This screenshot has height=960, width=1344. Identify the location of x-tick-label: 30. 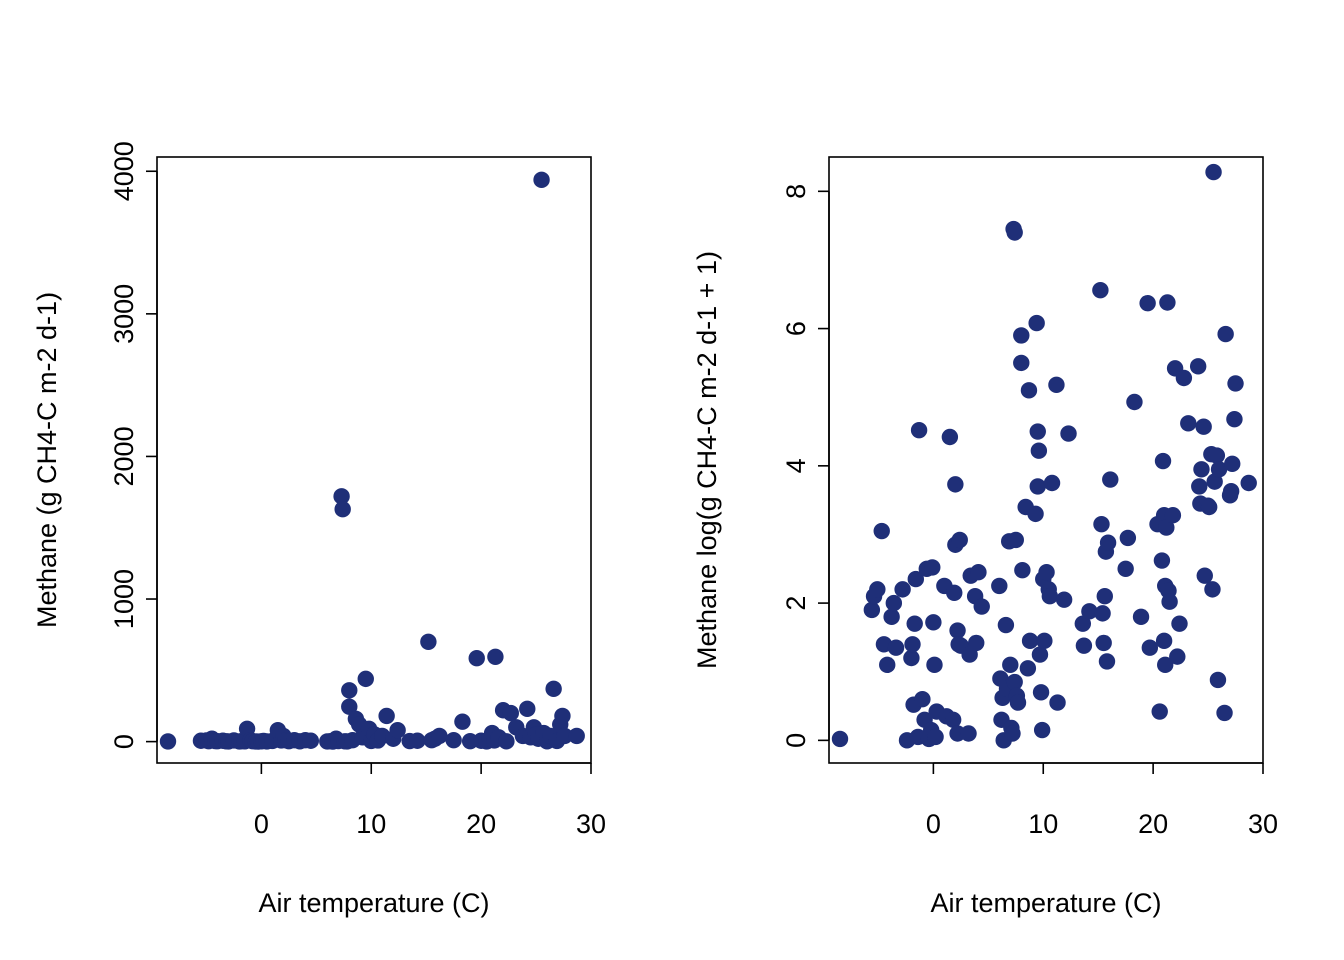
(1263, 824).